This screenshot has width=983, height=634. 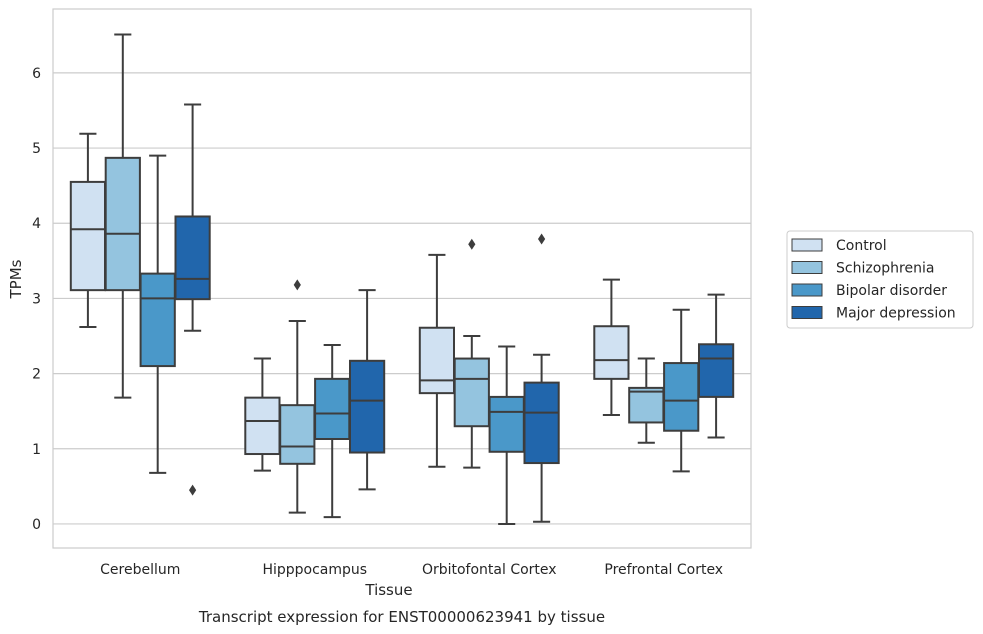 I want to click on y-tick-labels: 0 1 2 3 4 5 6, so click(x=36, y=299).